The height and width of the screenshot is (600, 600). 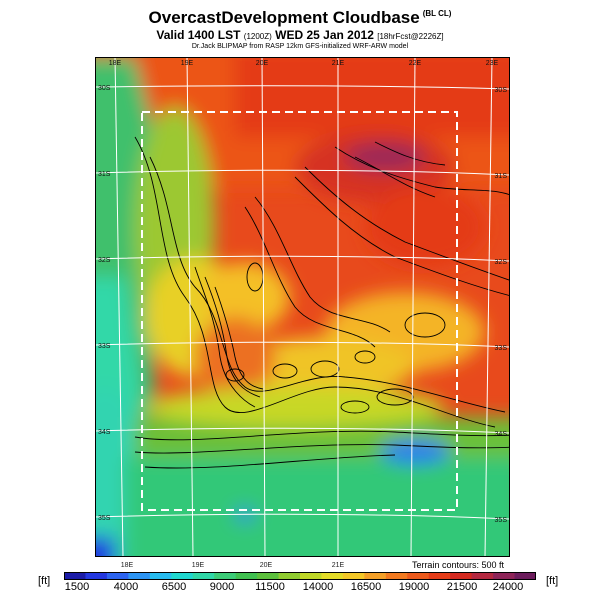 What do you see at coordinates (126, 587) in the screenshot?
I see `colorbar-tick-label: 4000` at bounding box center [126, 587].